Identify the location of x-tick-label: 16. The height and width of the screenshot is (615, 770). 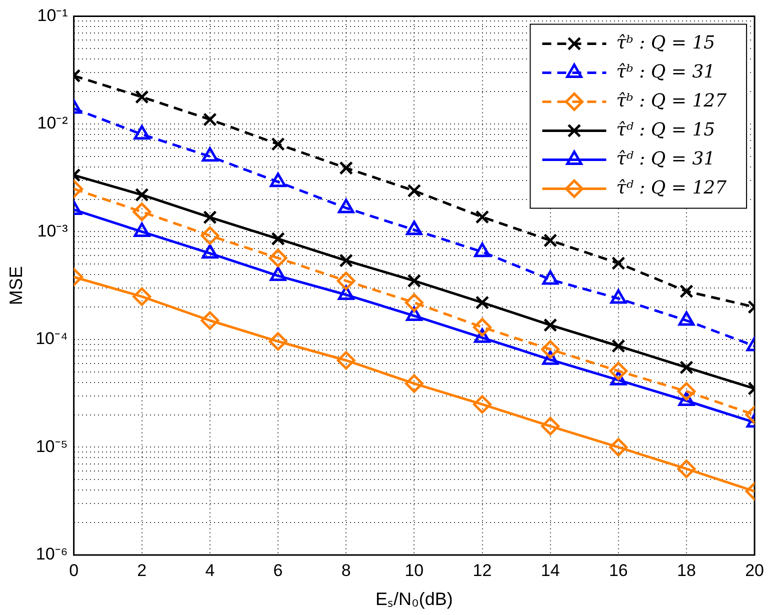
(618, 570).